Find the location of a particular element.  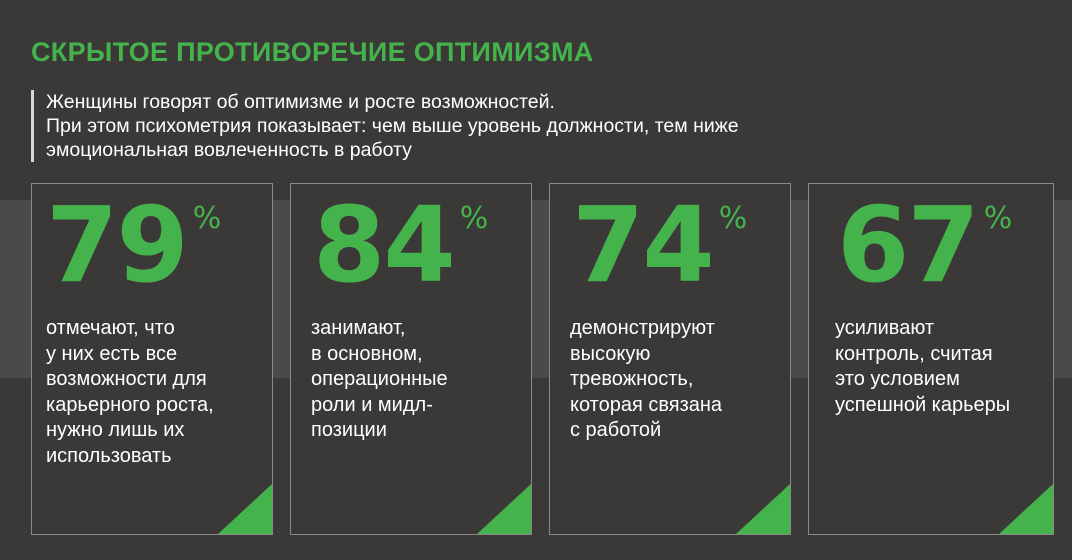

stat-figure: 74% is located at coordinates (659, 245).